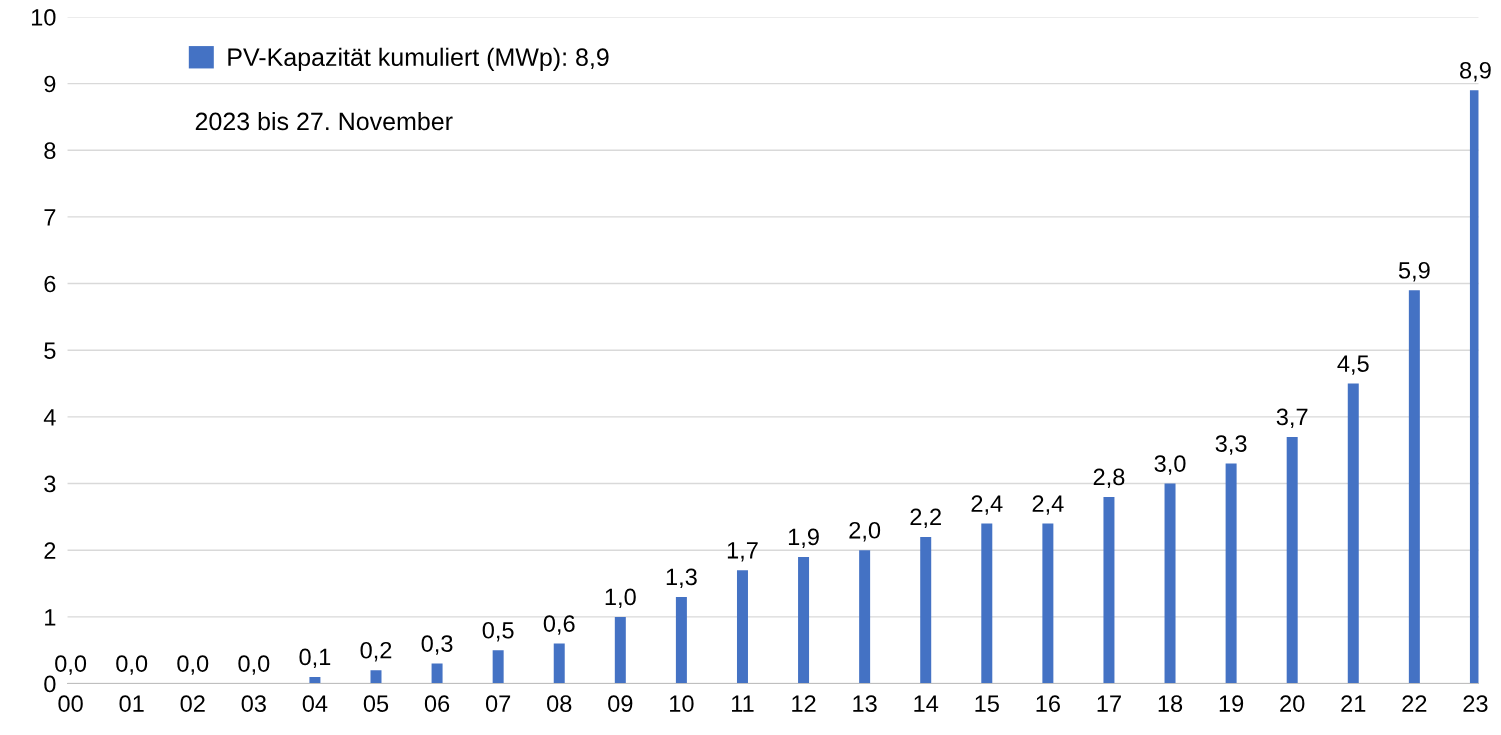 Image resolution: width=1501 pixels, height=735 pixels. Describe the element at coordinates (1475, 703) in the screenshot. I see `x-tick-label: 23` at that location.